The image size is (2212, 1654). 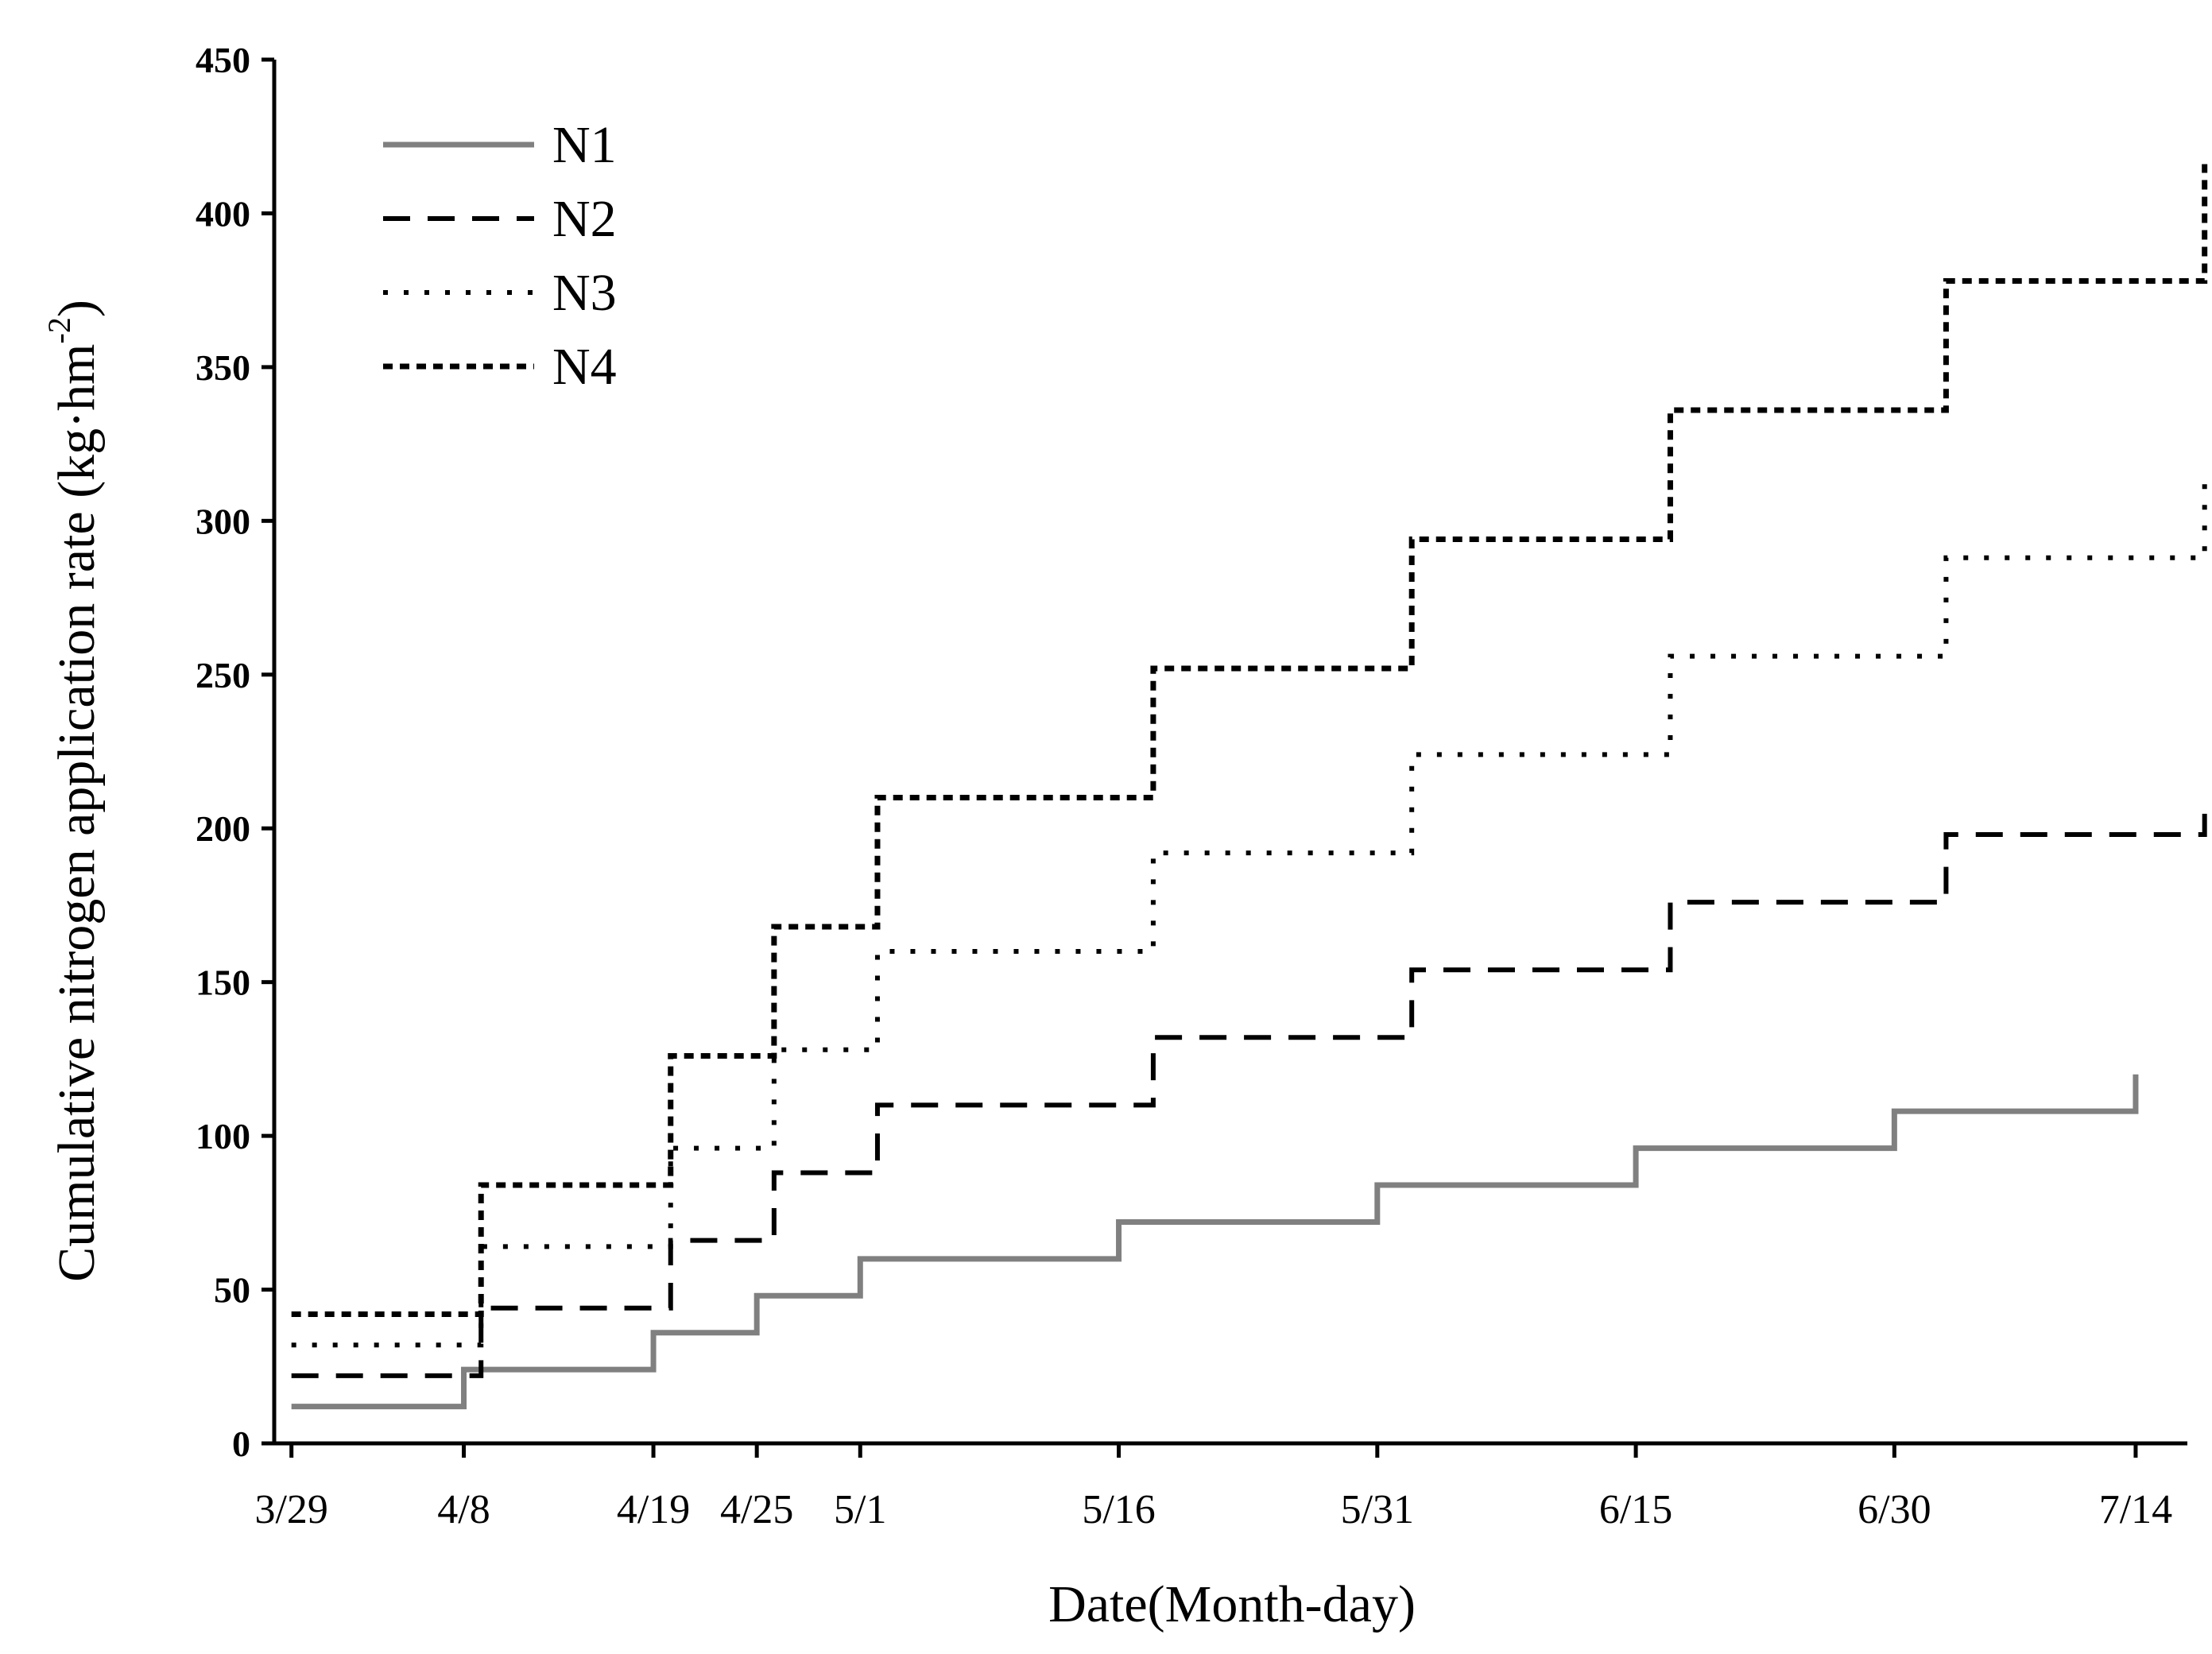 What do you see at coordinates (235, 752) in the screenshot?
I see `y-ticks: 0 50 100 150 200 250 300 350 400 450` at bounding box center [235, 752].